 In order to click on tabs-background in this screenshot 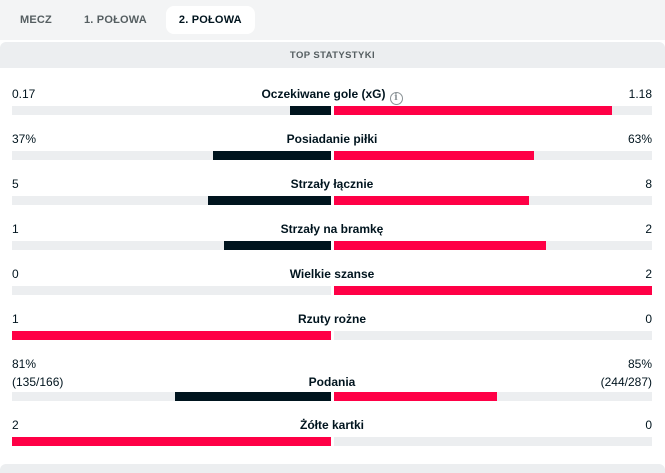, I will do `click(332, 20)`.